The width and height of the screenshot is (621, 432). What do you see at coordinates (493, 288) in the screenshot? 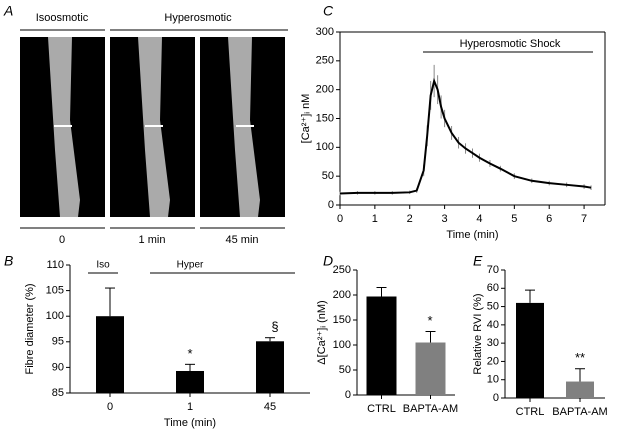
I see `y-tick-label: 60` at bounding box center [493, 288].